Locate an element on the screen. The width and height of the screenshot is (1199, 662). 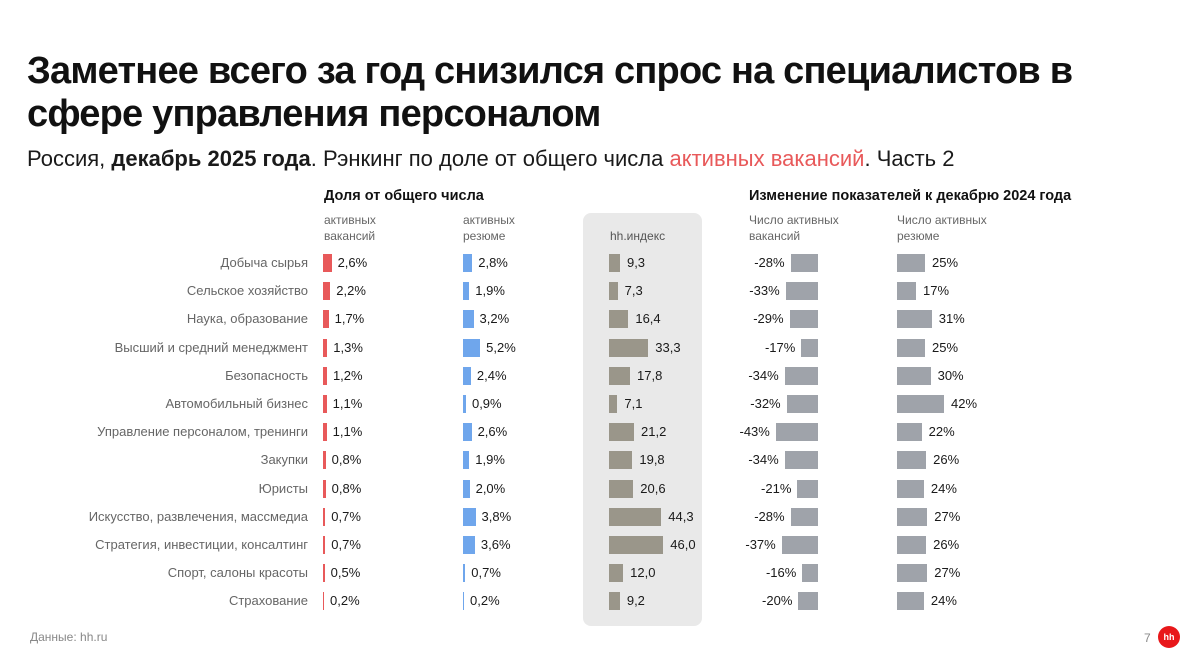
hh-index-value: 33,3 is located at coordinates (668, 347).